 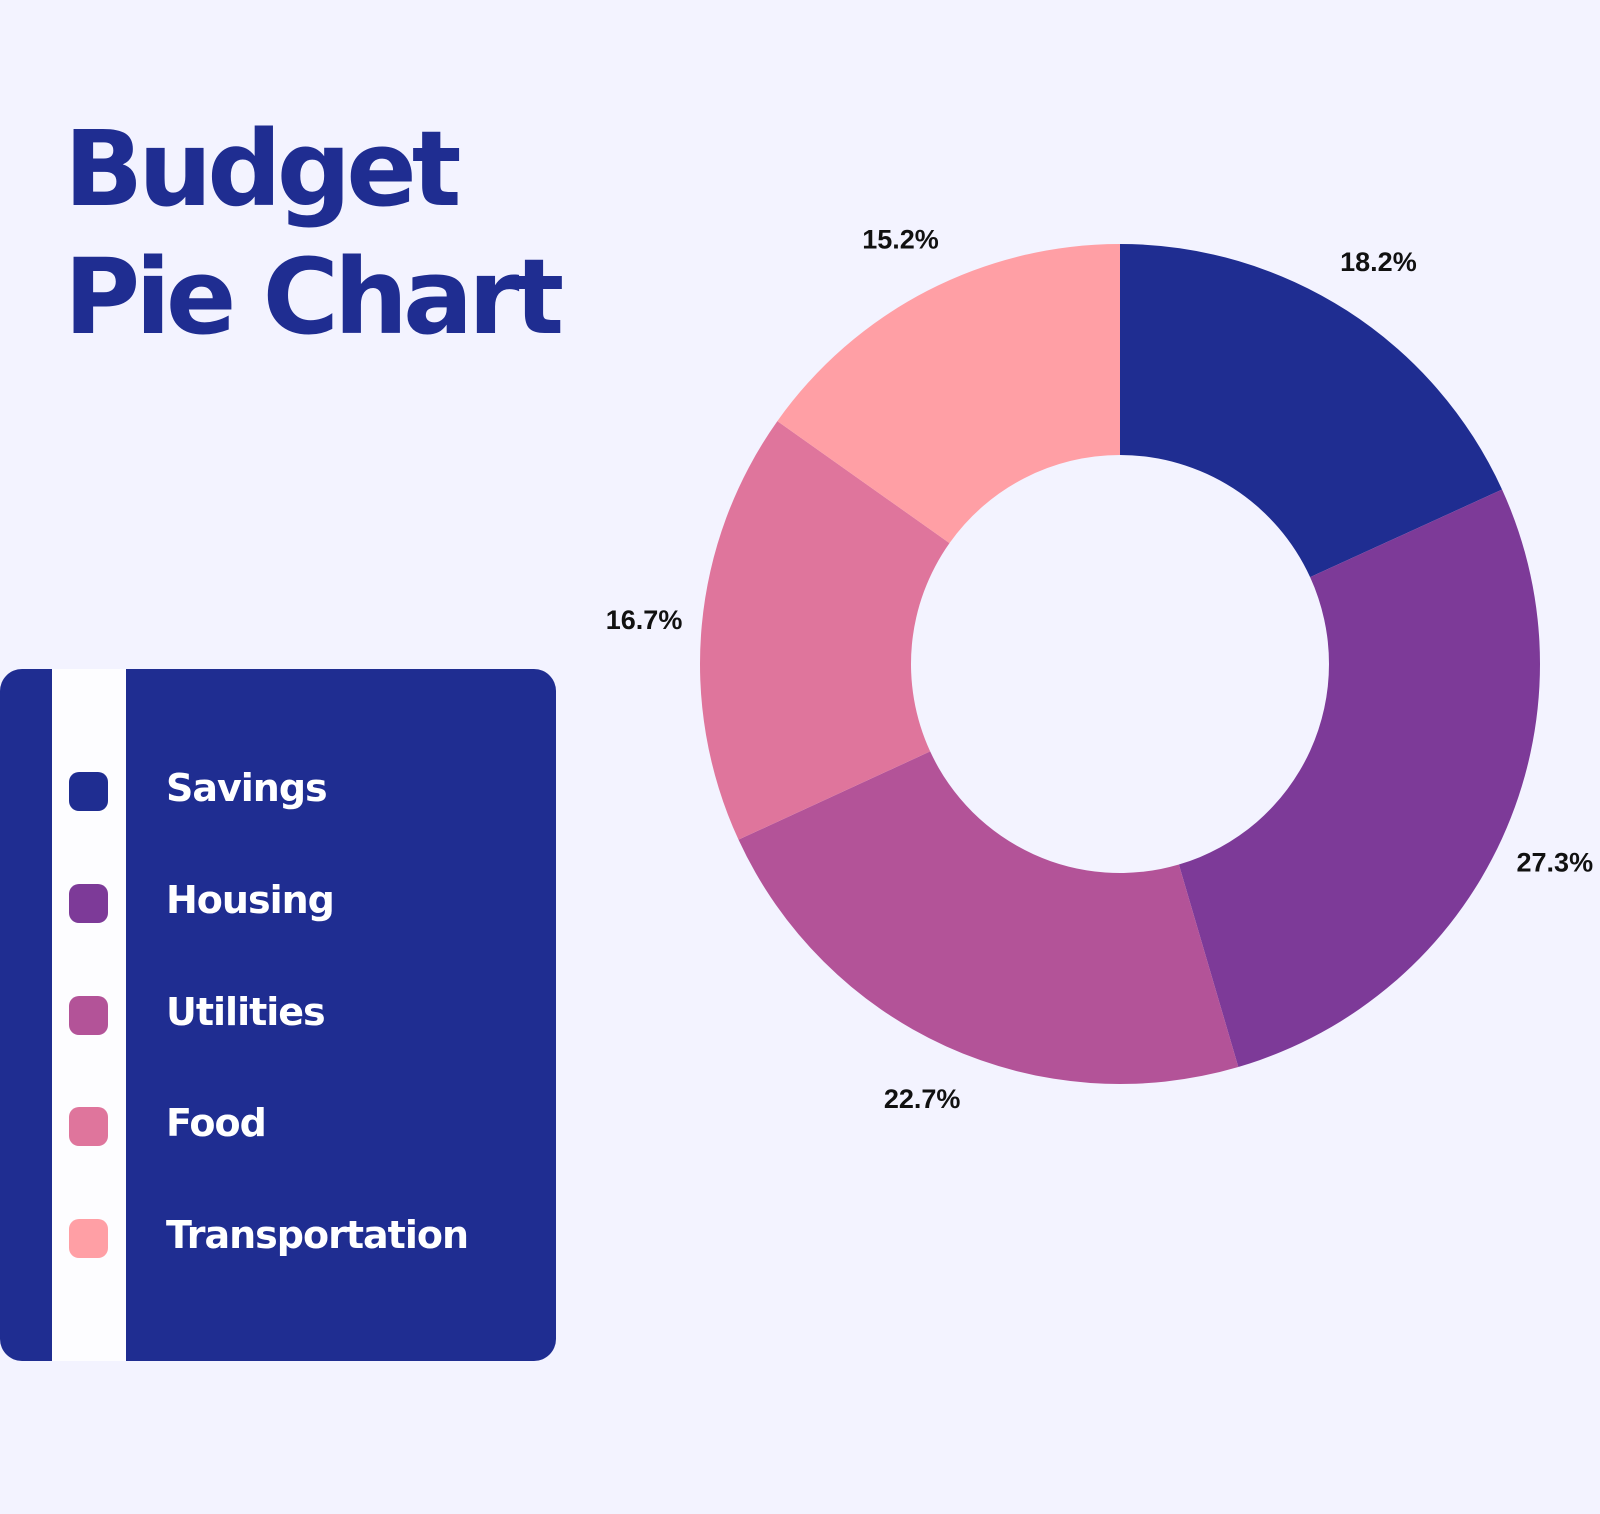 I want to click on slice-savings, so click(x=1311, y=411).